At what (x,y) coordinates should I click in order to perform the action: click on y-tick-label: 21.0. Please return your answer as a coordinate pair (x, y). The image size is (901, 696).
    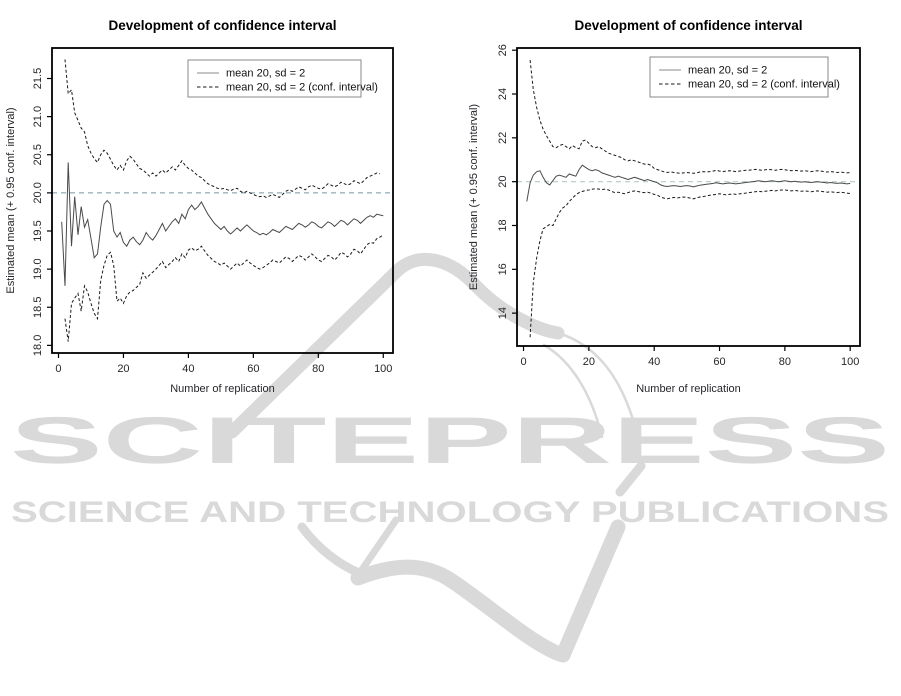
    Looking at the image, I should click on (38, 116).